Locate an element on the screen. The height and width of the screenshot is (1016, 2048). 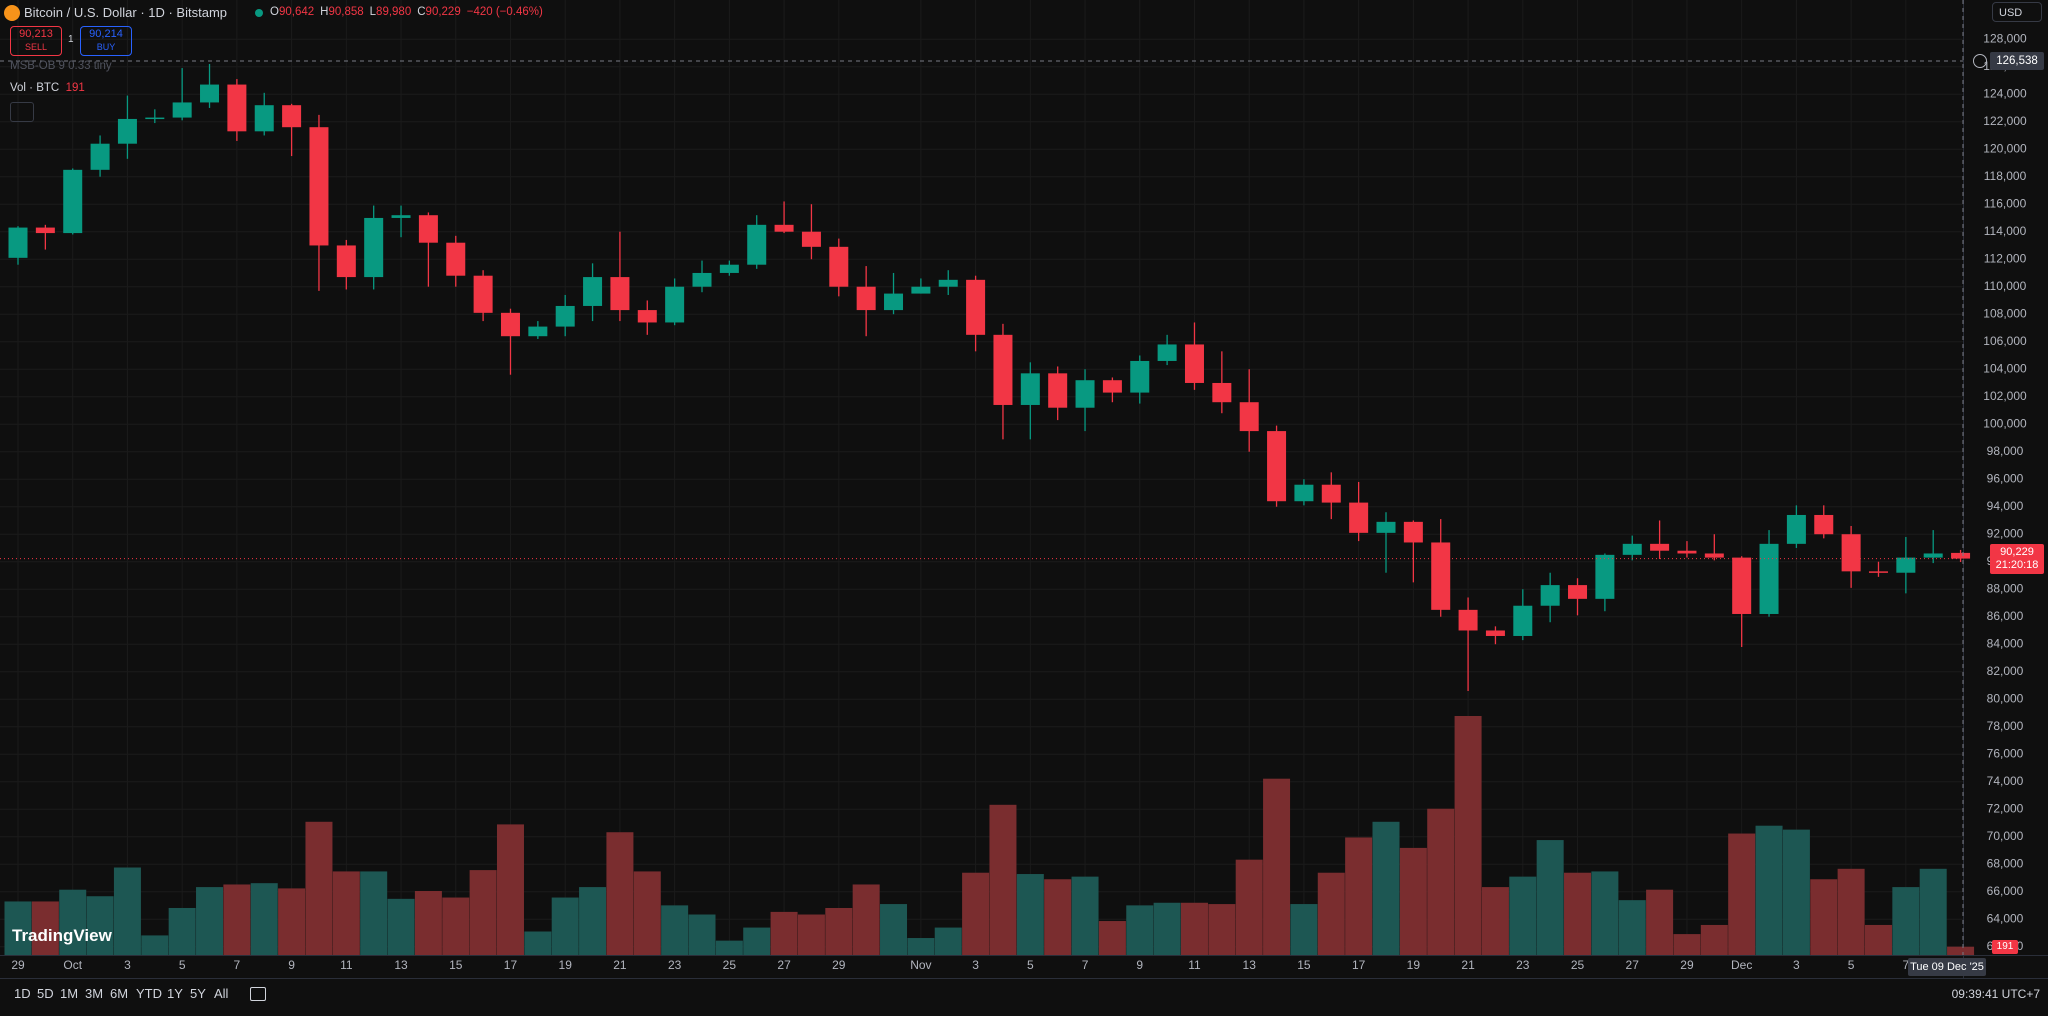
y-tick-label: 106,000 is located at coordinates (2005, 341).